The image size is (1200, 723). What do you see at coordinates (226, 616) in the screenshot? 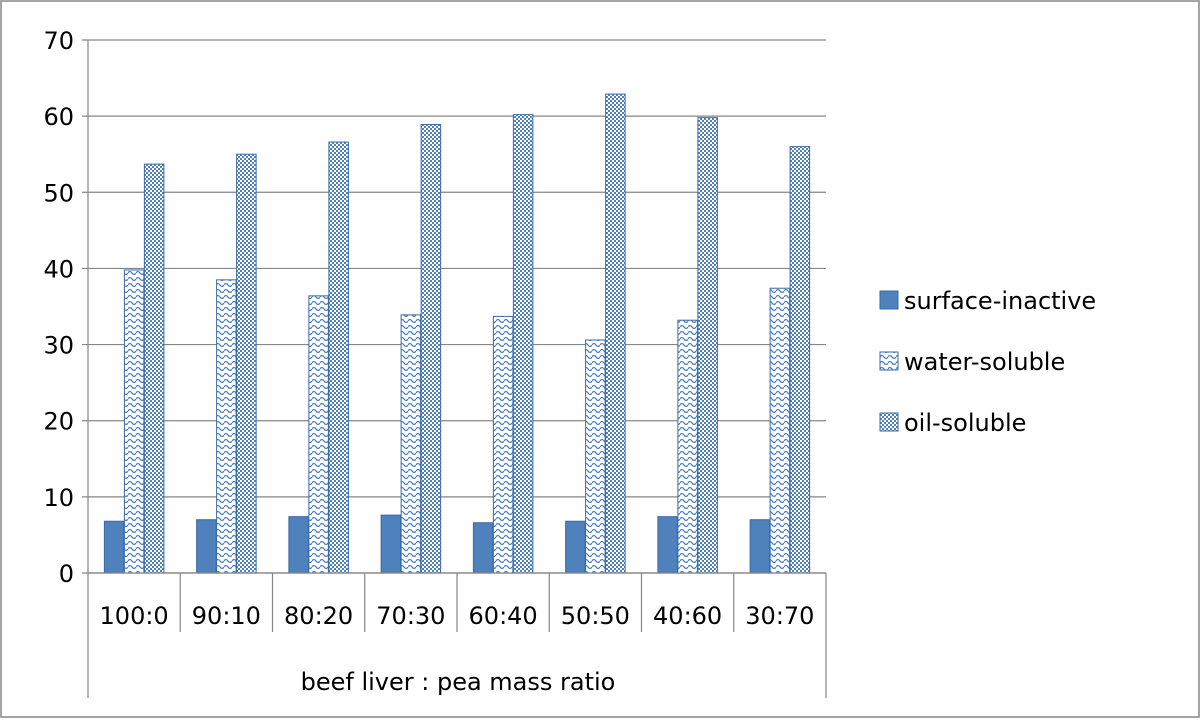
I see `x-tick-label: 90:10` at bounding box center [226, 616].